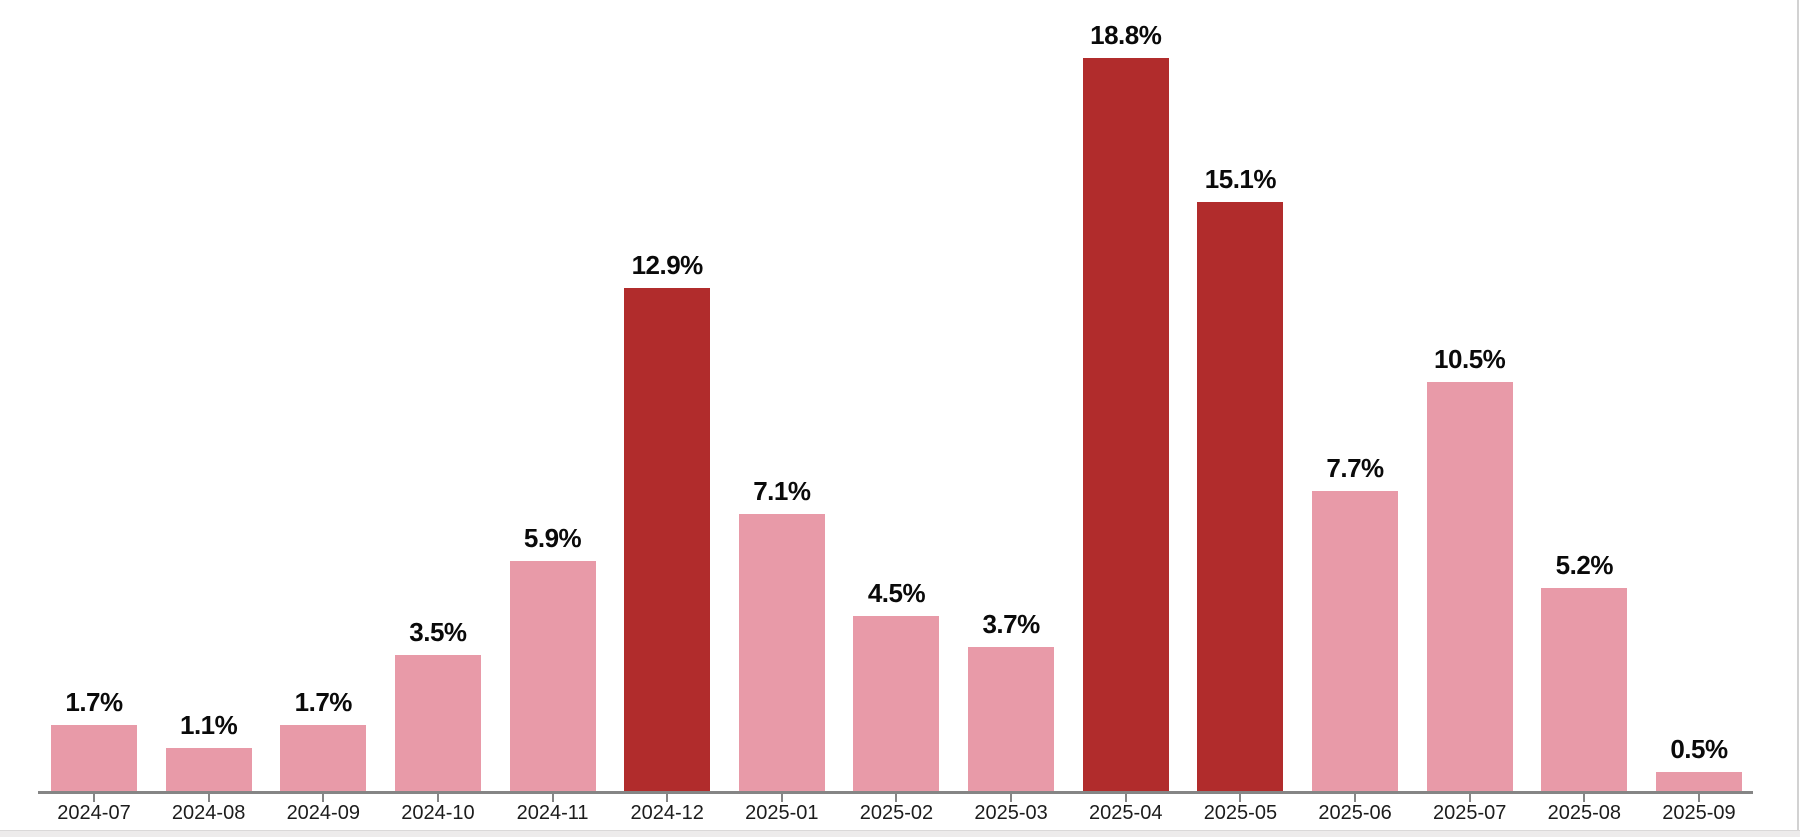 The height and width of the screenshot is (837, 1800). Describe the element at coordinates (1798, 415) in the screenshot. I see `window-right-border` at that location.